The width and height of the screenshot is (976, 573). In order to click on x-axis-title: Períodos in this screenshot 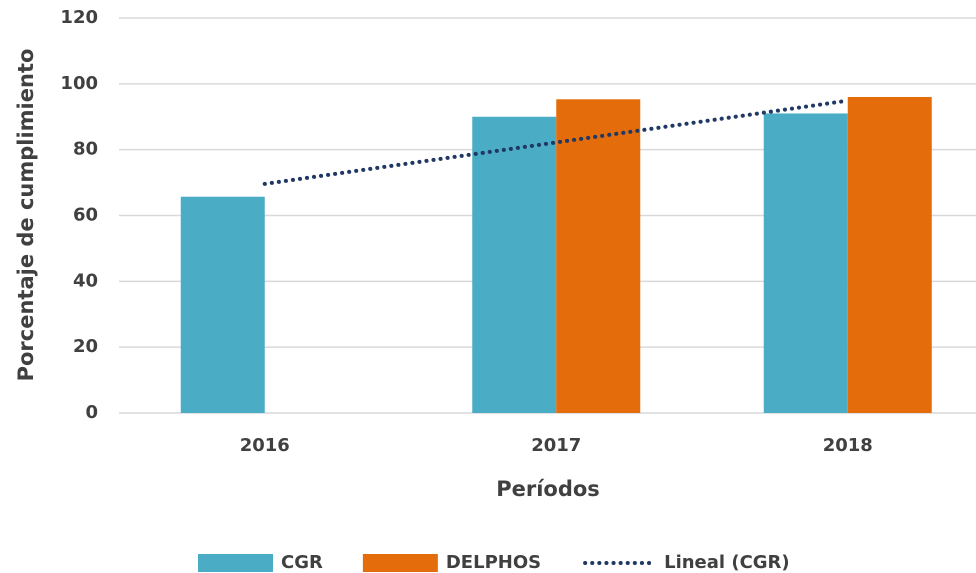, I will do `click(548, 489)`.